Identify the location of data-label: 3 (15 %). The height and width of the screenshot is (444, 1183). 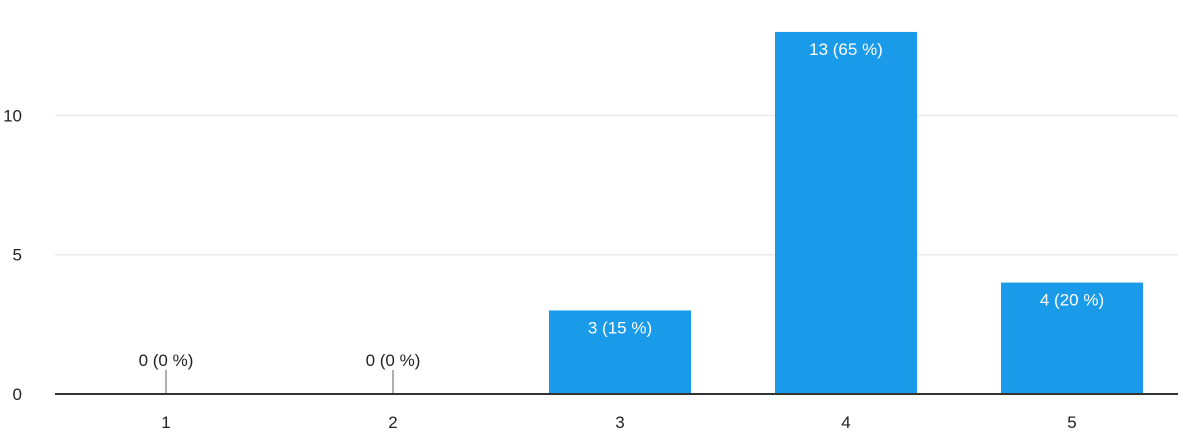
(620, 327).